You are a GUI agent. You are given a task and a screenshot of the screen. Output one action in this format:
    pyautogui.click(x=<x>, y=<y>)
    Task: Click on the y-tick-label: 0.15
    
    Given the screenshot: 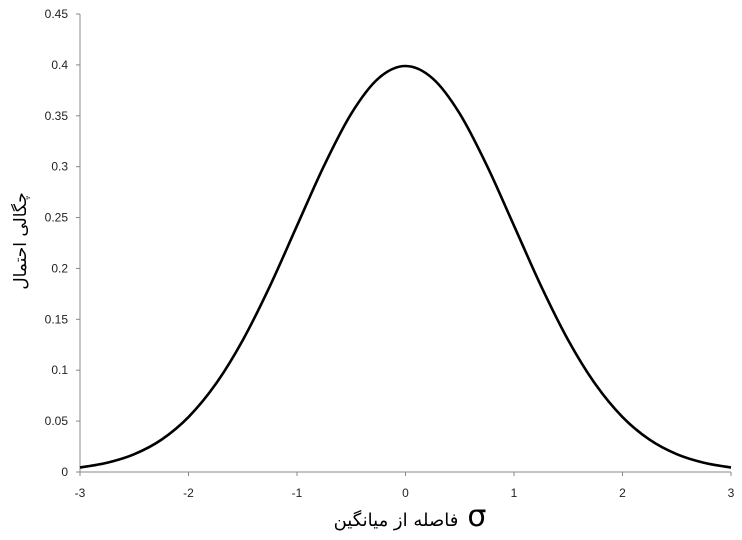 What is the action you would take?
    pyautogui.click(x=57, y=319)
    